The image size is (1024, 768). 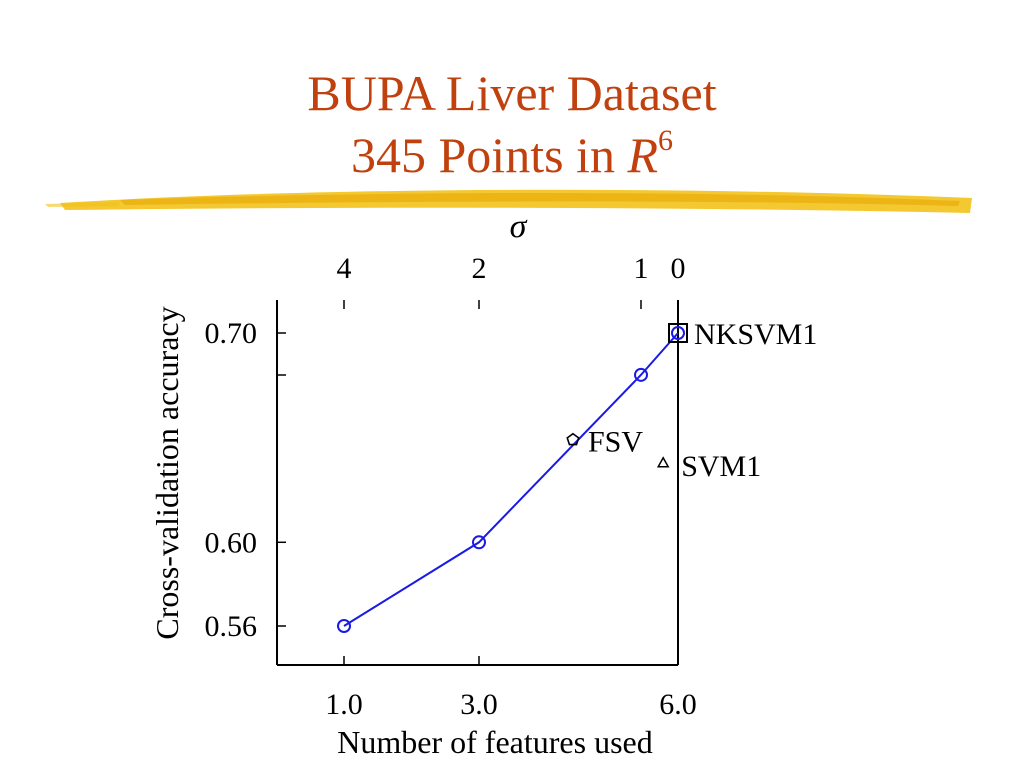 I want to click on point-label: SVM1, so click(x=721, y=466).